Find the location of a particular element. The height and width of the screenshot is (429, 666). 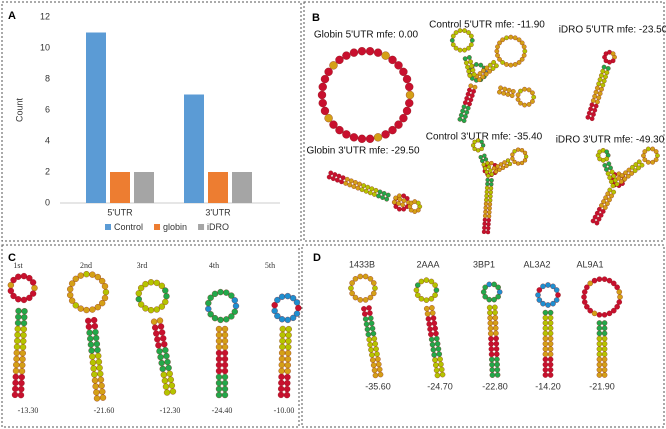

structure-name: 1433B is located at coordinates (362, 264).